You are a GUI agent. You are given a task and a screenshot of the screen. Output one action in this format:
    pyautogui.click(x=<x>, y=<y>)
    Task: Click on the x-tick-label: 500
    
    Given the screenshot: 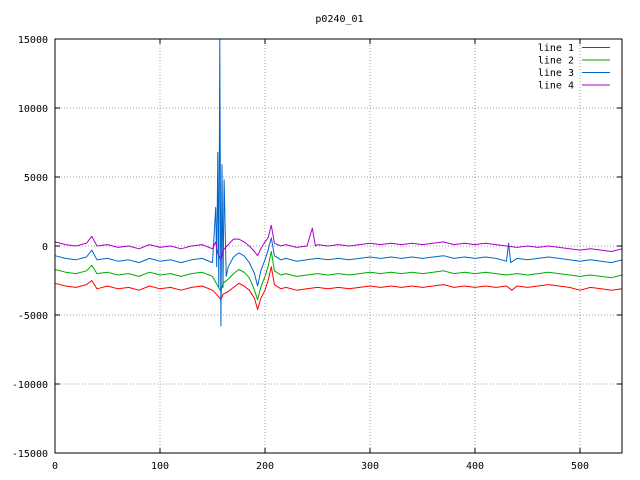 What is the action you would take?
    pyautogui.click(x=580, y=466)
    